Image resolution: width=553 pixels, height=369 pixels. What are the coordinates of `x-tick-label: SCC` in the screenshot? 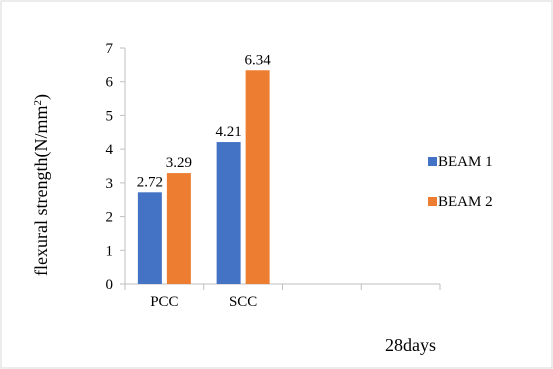 It's located at (243, 302).